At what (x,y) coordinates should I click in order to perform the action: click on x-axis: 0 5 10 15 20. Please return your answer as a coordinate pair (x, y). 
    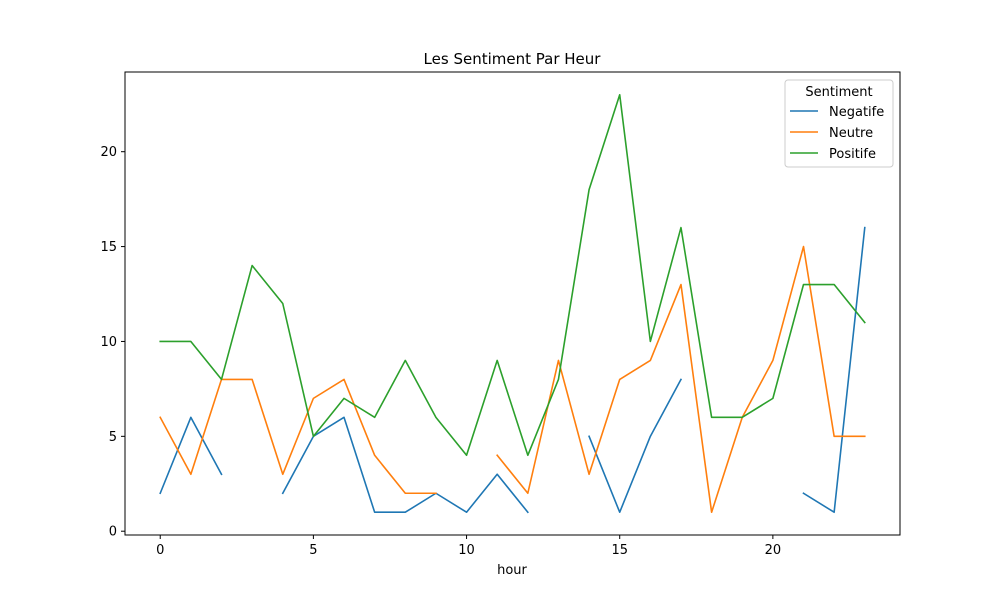
    Looking at the image, I should click on (468, 546).